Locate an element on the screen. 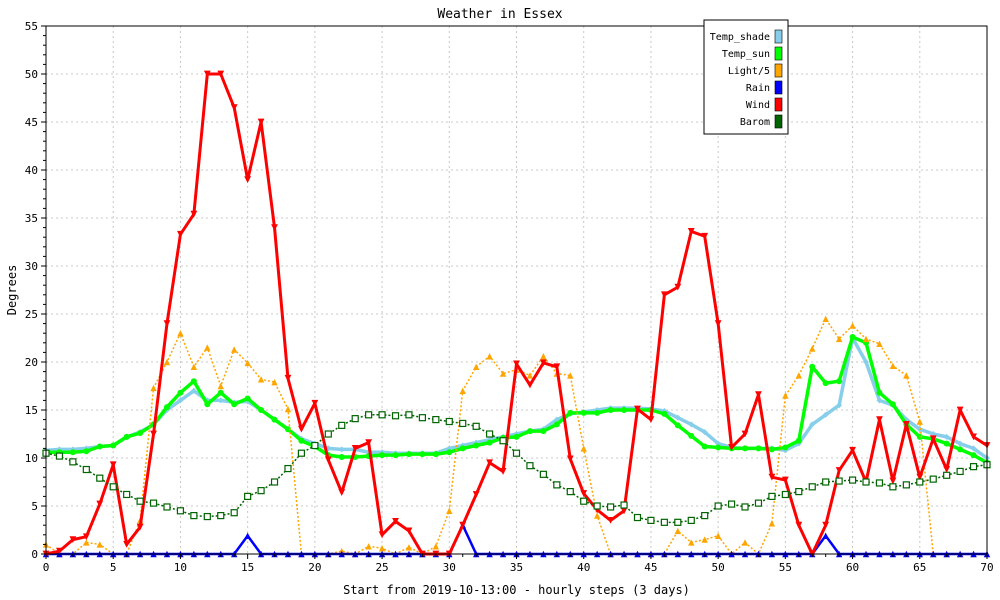  x-tick-label: 5 is located at coordinates (113, 567).